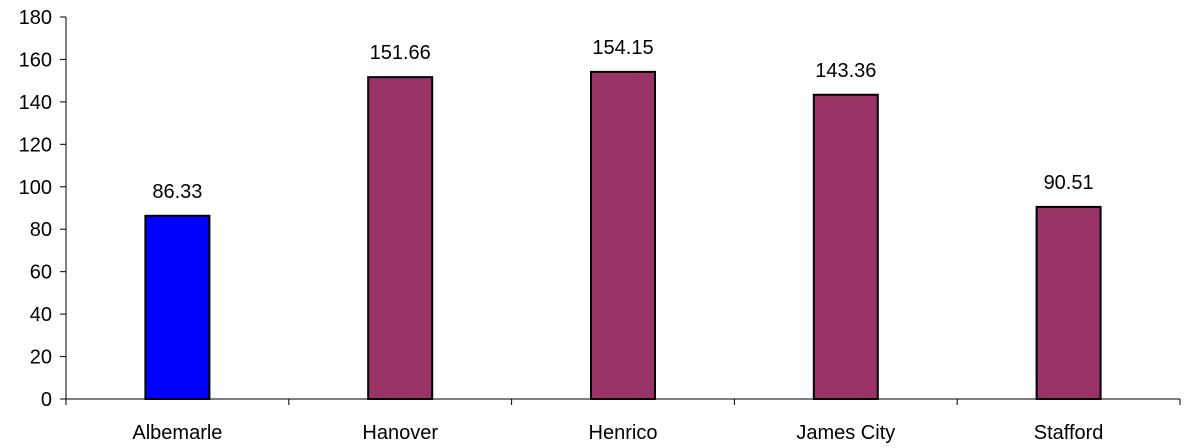 The image size is (1191, 448). What do you see at coordinates (41, 315) in the screenshot?
I see `y-tick-label: 40` at bounding box center [41, 315].